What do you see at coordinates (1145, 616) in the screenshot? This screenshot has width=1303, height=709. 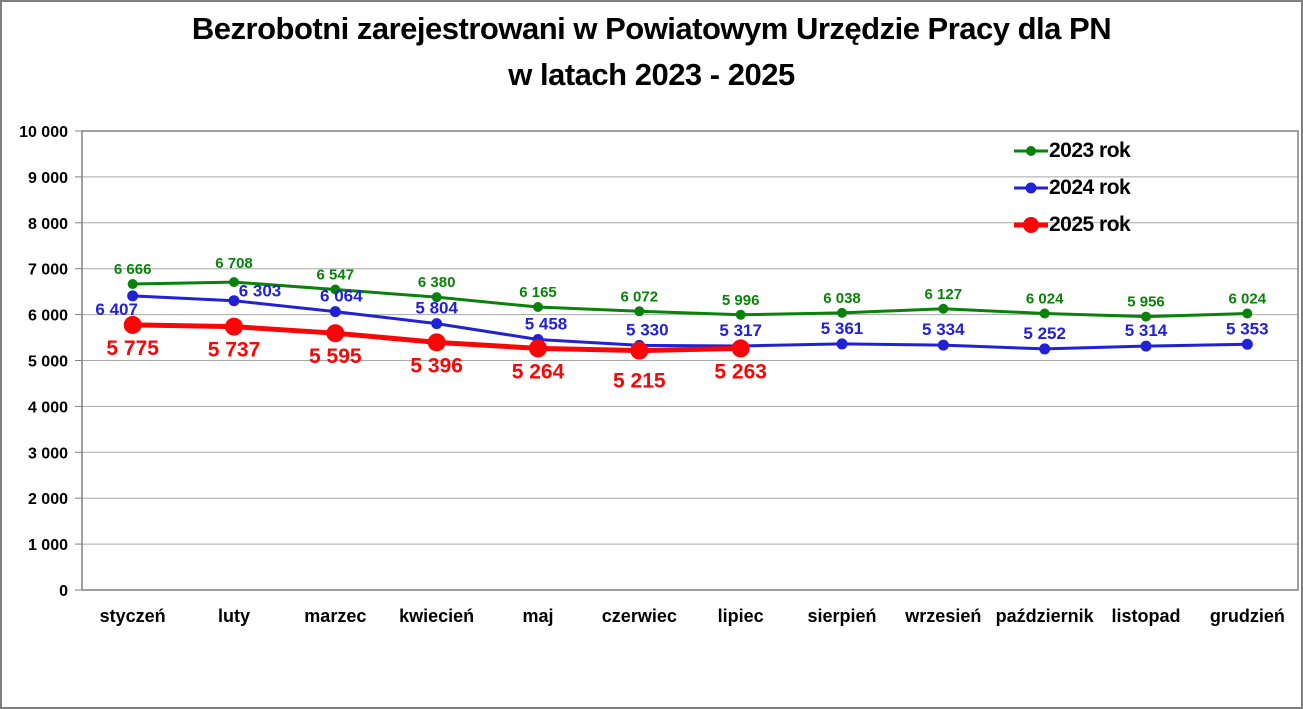 I see `x-tick-label: listopad` at bounding box center [1145, 616].